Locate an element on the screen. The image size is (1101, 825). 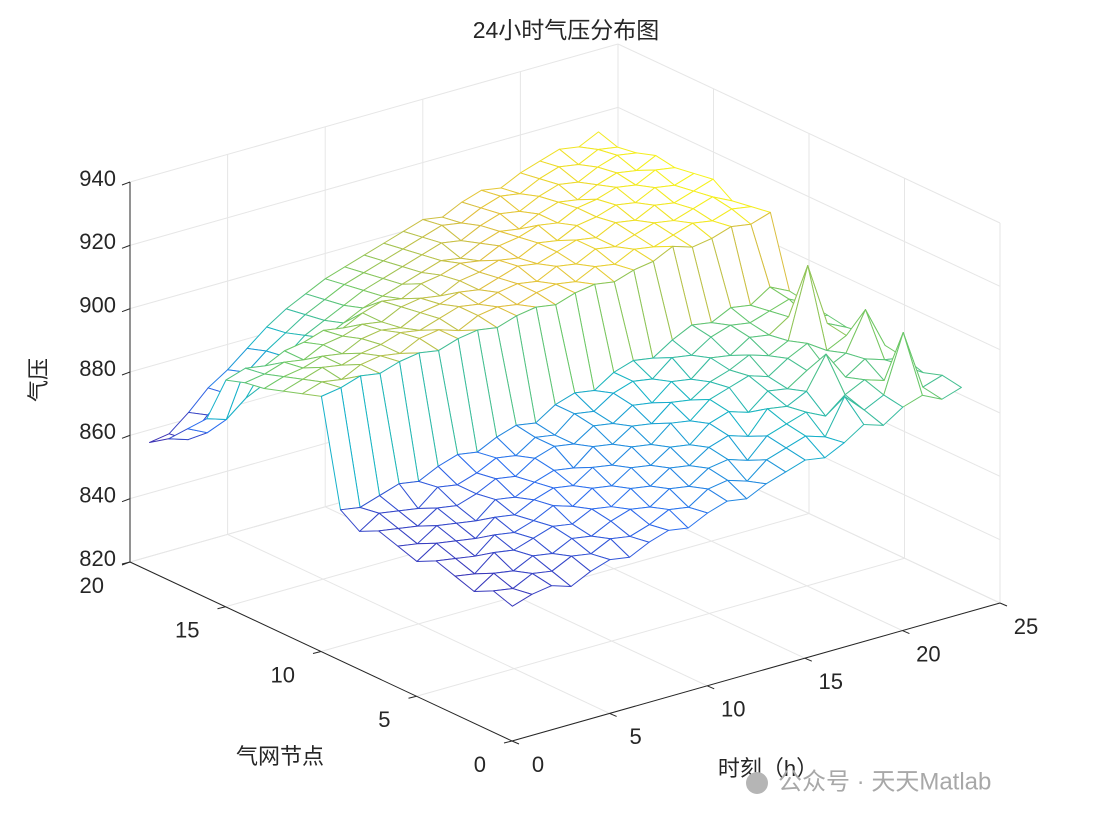
x-tick-label: 25 is located at coordinates (1026, 626).